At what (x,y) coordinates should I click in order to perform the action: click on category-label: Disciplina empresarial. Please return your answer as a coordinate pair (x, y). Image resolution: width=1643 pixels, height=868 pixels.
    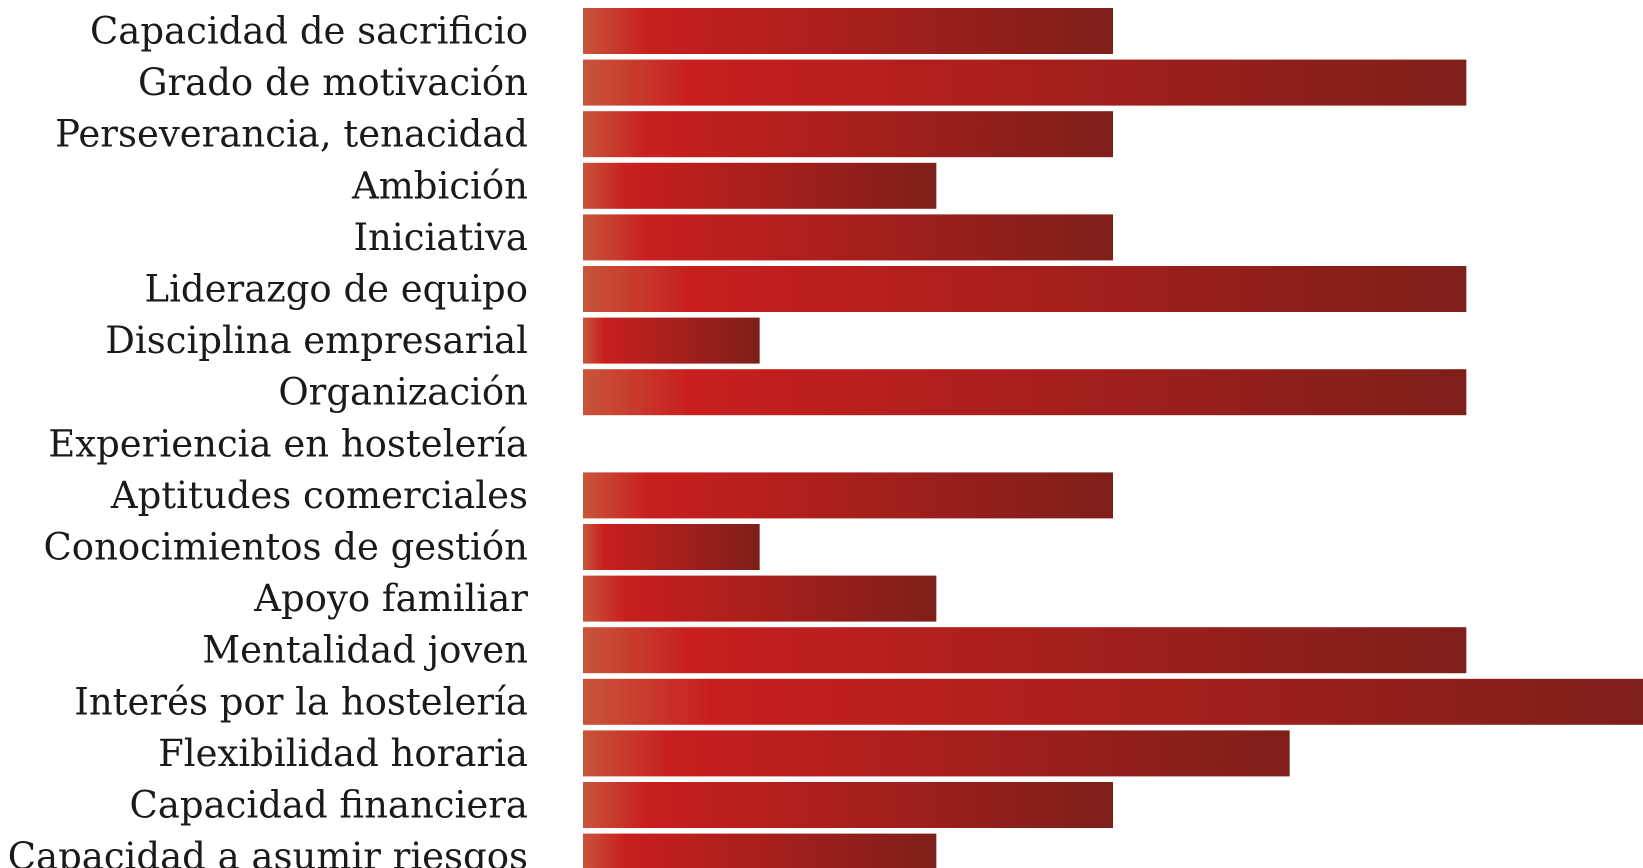
    Looking at the image, I should click on (316, 340).